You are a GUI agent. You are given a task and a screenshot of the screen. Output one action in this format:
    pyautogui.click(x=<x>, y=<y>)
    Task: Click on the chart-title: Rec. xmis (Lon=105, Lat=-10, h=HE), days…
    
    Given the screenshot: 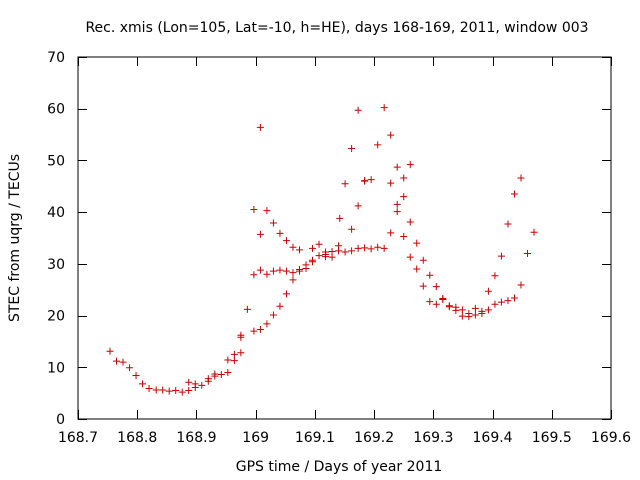 What is the action you would take?
    pyautogui.click(x=336, y=28)
    